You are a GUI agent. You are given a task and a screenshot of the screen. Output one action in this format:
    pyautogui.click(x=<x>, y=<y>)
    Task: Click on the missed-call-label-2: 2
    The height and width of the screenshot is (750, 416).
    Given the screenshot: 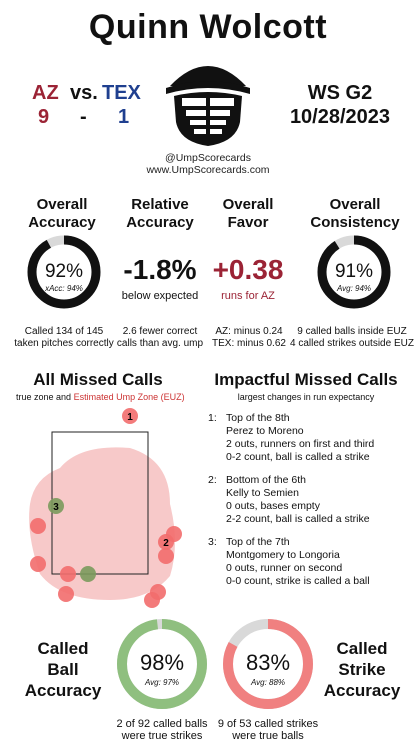 What is the action you would take?
    pyautogui.click(x=166, y=543)
    